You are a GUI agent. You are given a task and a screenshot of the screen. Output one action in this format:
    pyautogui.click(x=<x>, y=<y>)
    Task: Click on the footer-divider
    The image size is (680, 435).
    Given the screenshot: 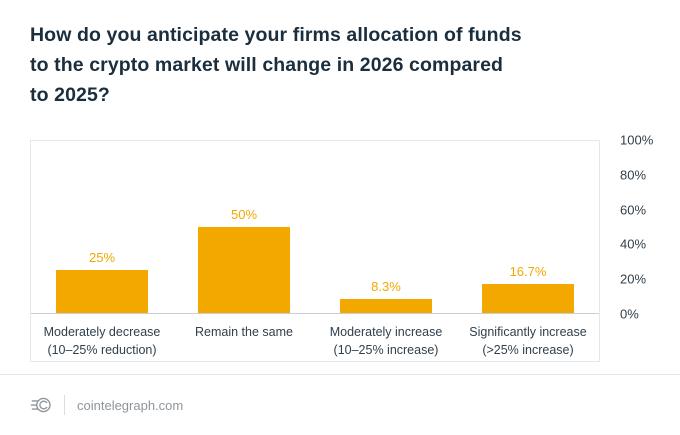 What is the action you would take?
    pyautogui.click(x=64, y=405)
    